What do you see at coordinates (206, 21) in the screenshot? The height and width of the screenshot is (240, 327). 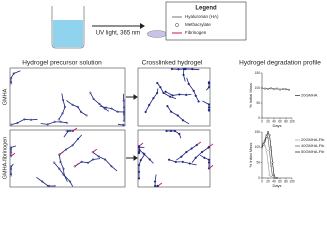 I see `legend-box` at bounding box center [206, 21].